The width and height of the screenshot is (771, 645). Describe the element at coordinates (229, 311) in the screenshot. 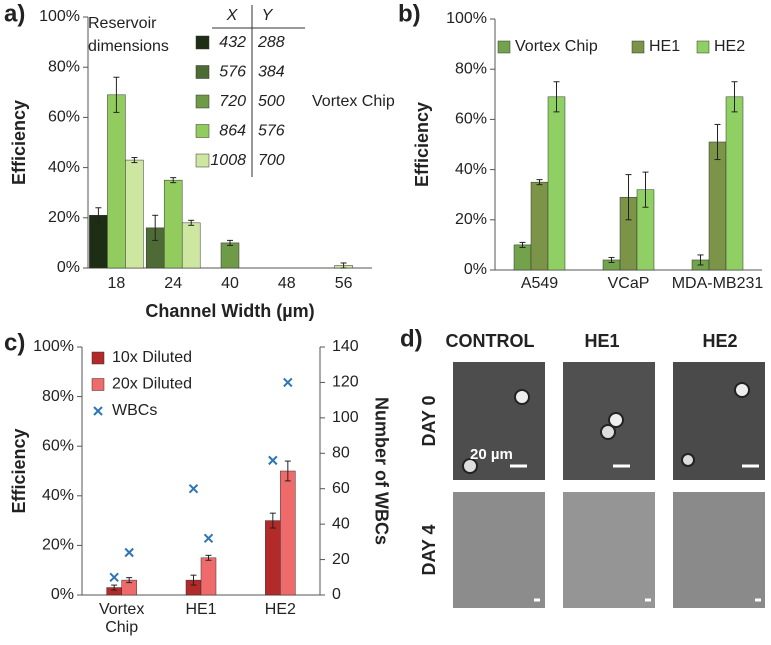

I see `x-axis-title: Channel Width (µm)` at that location.